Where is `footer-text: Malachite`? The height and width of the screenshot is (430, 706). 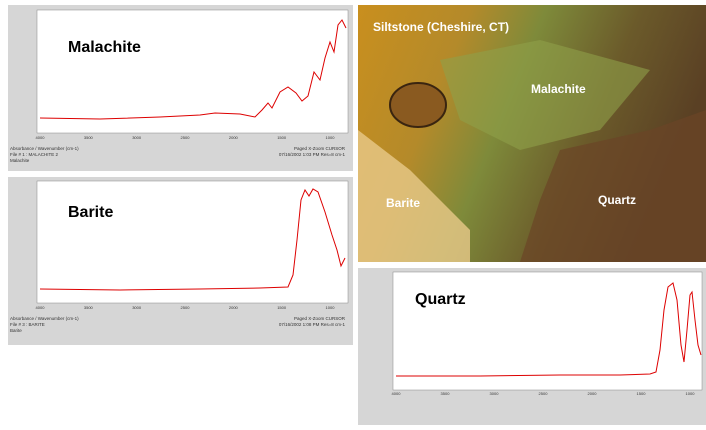
footer-text: Malachite is located at coordinates (20, 160).